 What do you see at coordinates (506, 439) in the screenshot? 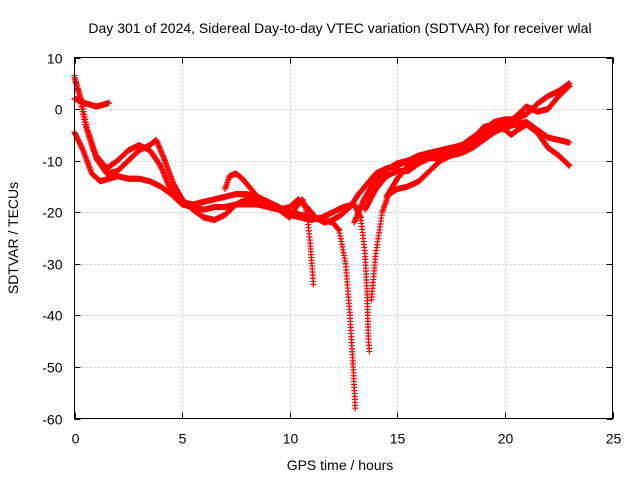
I see `x-tick-label: 20` at bounding box center [506, 439].